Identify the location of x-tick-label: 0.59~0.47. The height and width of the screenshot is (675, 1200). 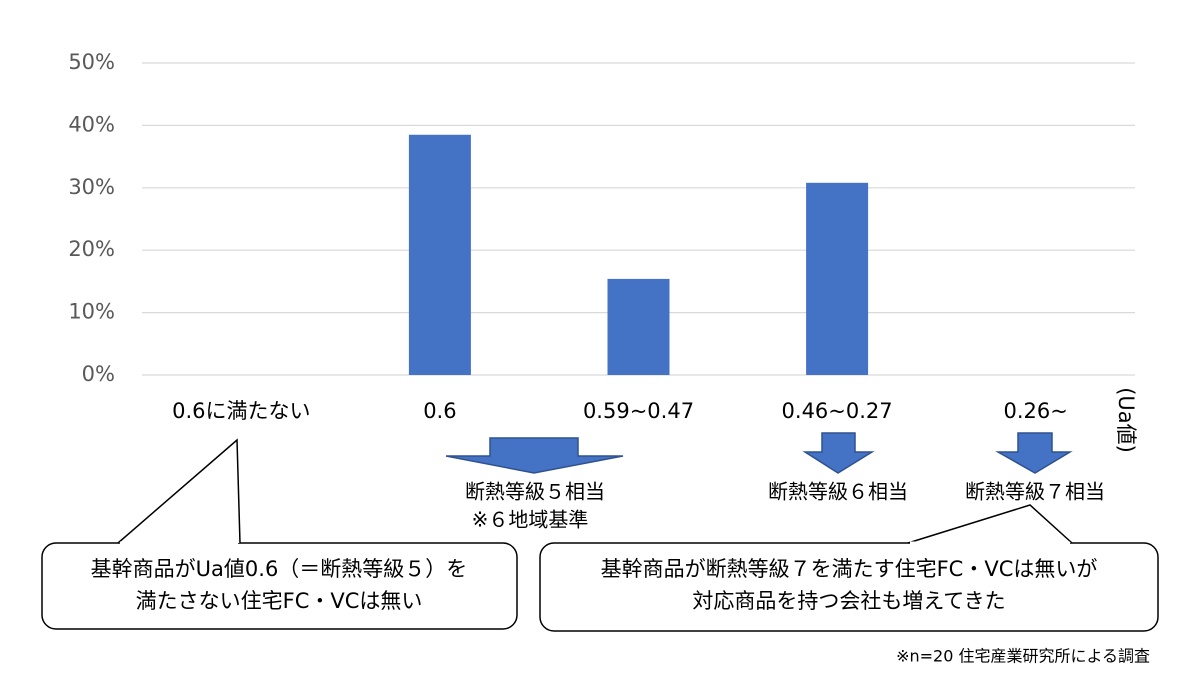
(638, 411).